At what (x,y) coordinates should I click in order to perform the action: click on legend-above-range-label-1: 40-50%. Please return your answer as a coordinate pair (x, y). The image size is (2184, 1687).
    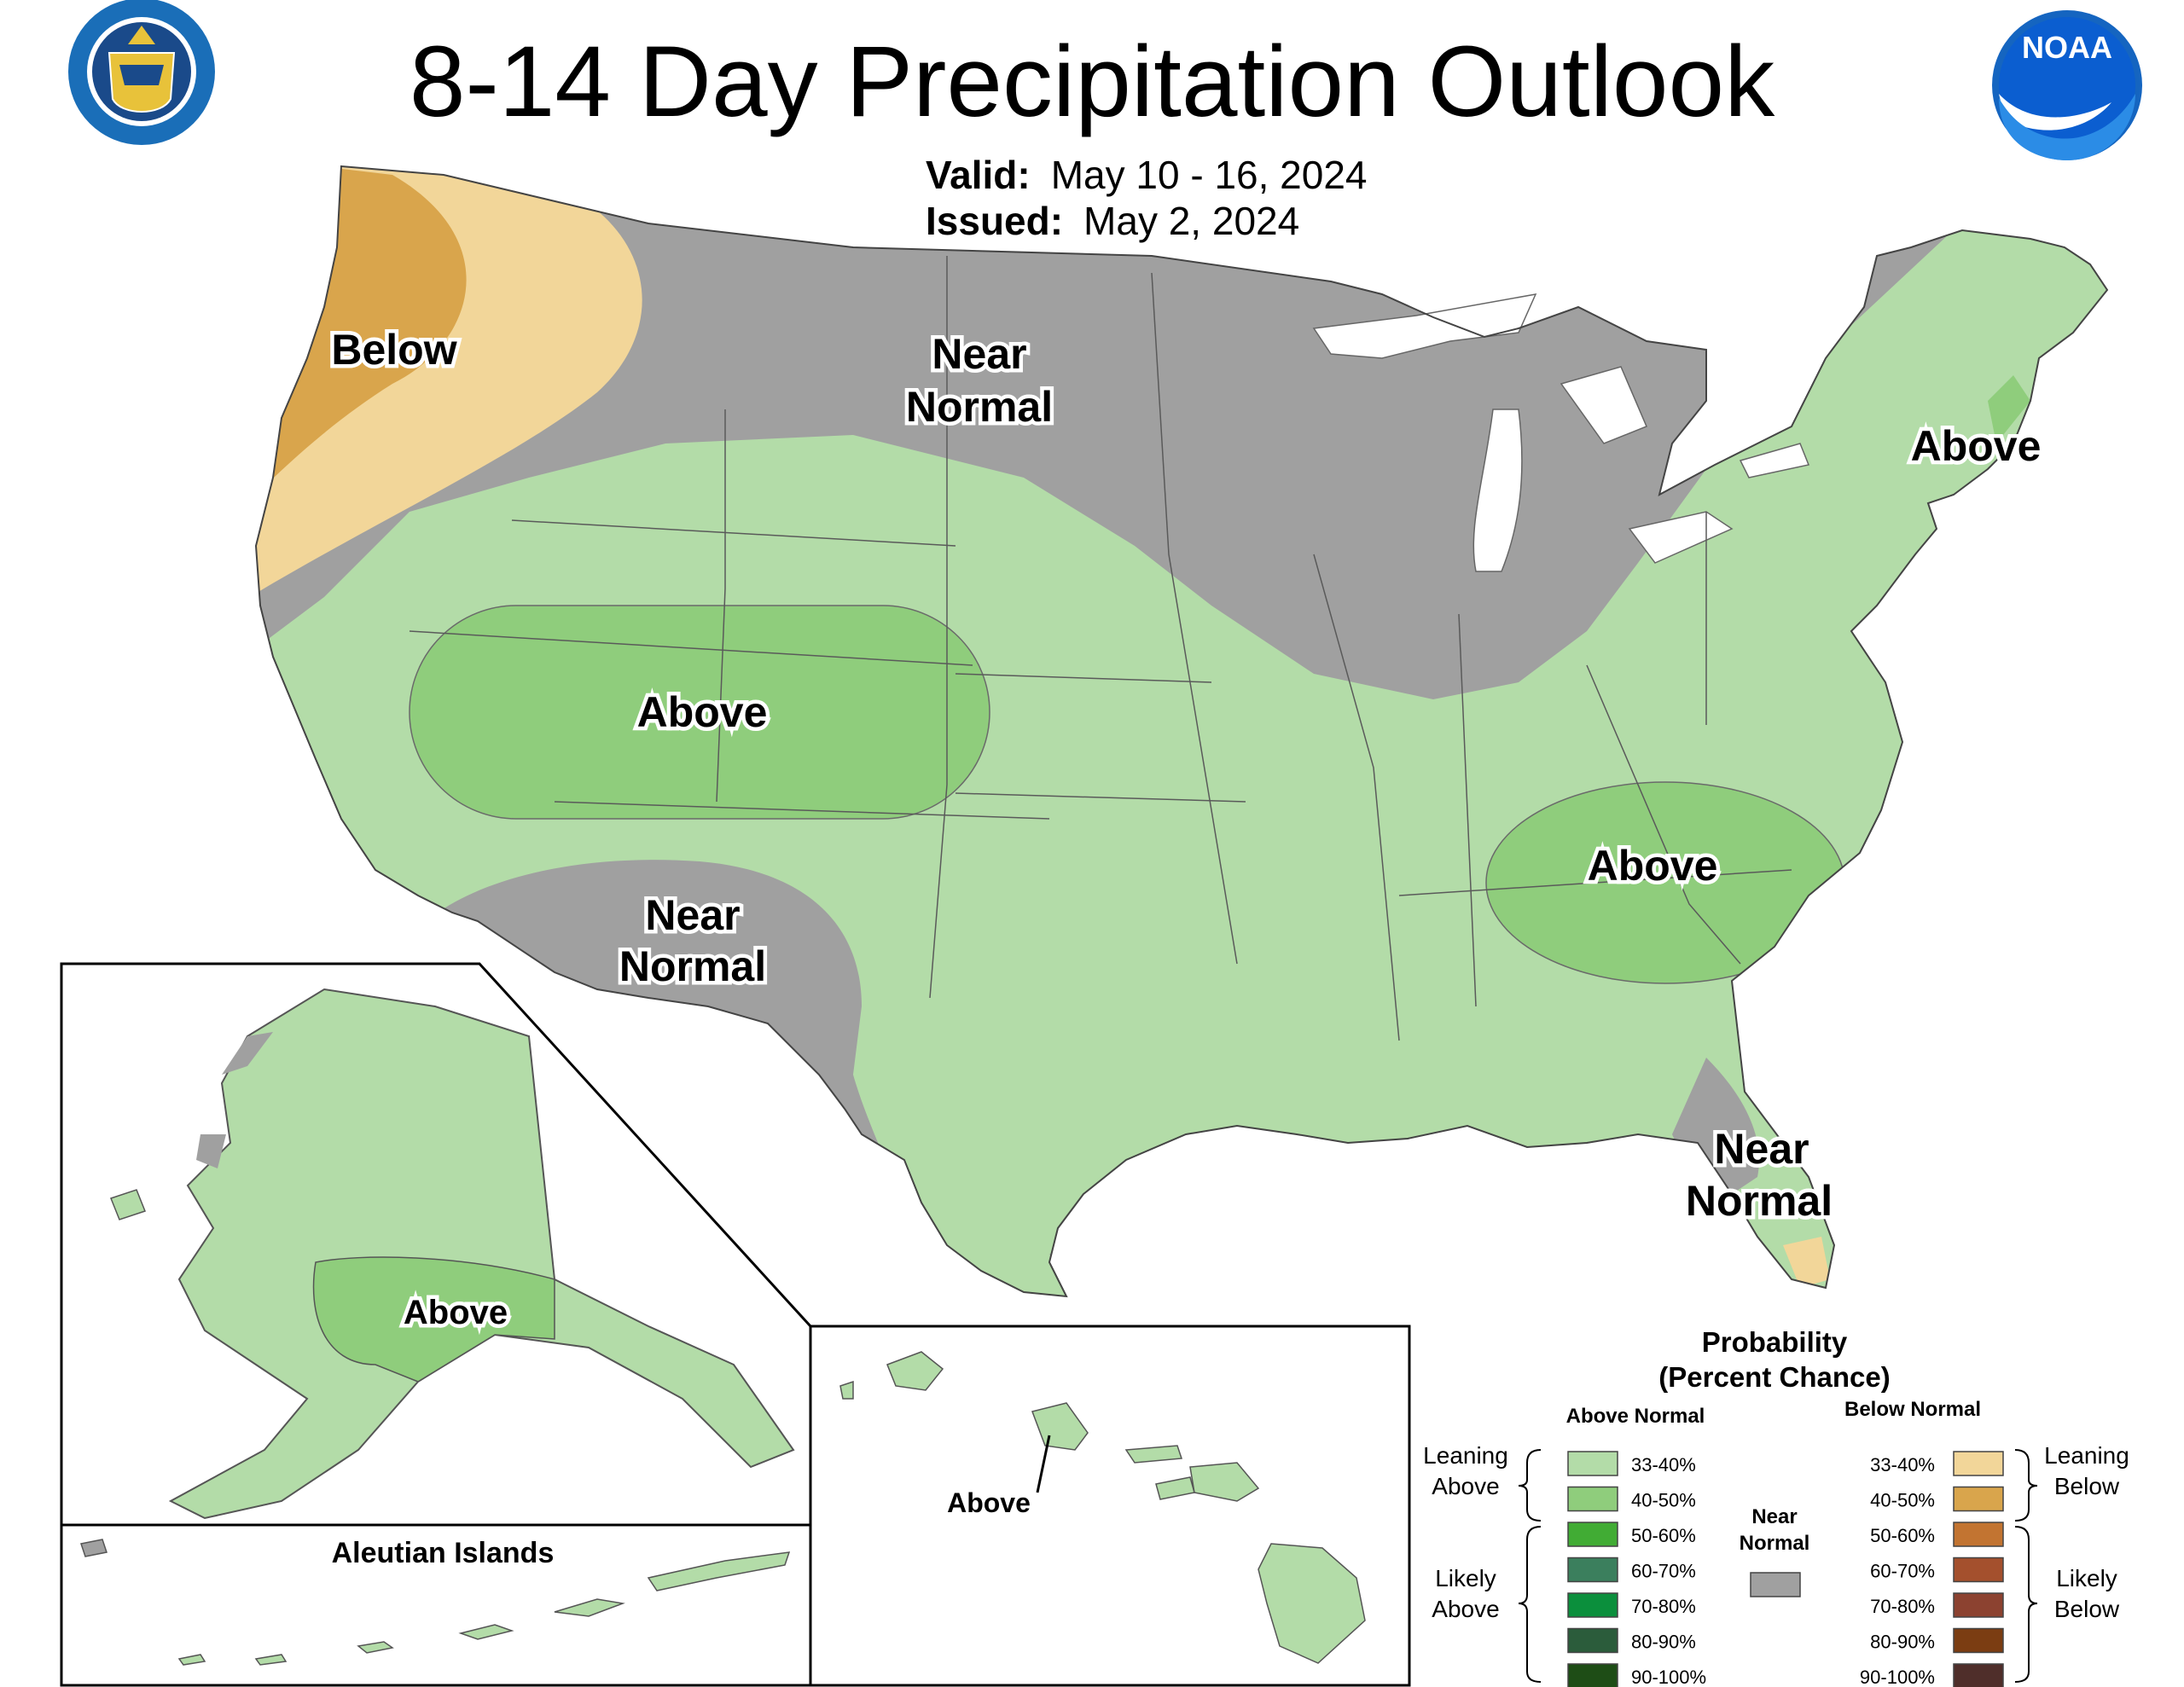
    Looking at the image, I should click on (1663, 1501).